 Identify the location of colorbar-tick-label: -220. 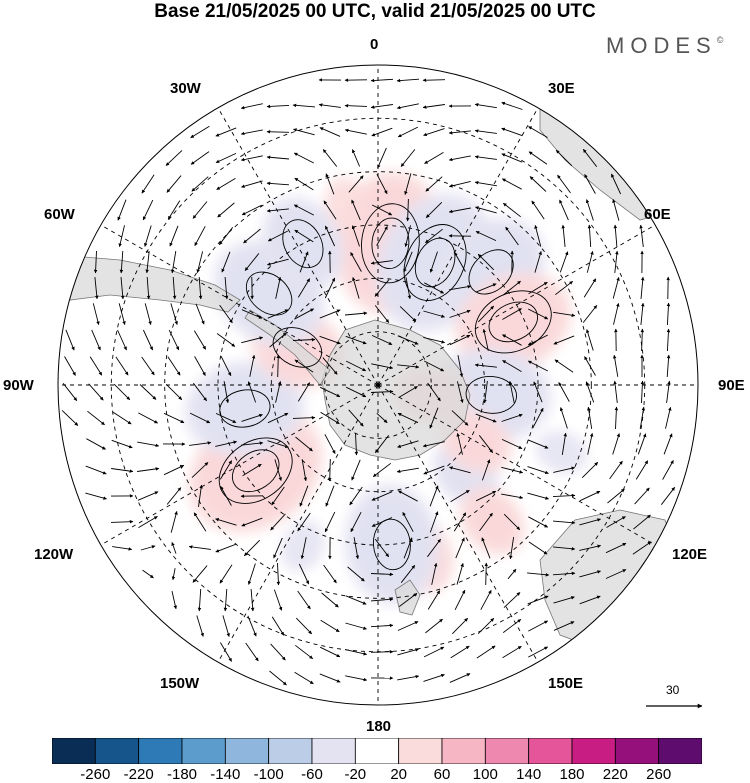
(138, 774).